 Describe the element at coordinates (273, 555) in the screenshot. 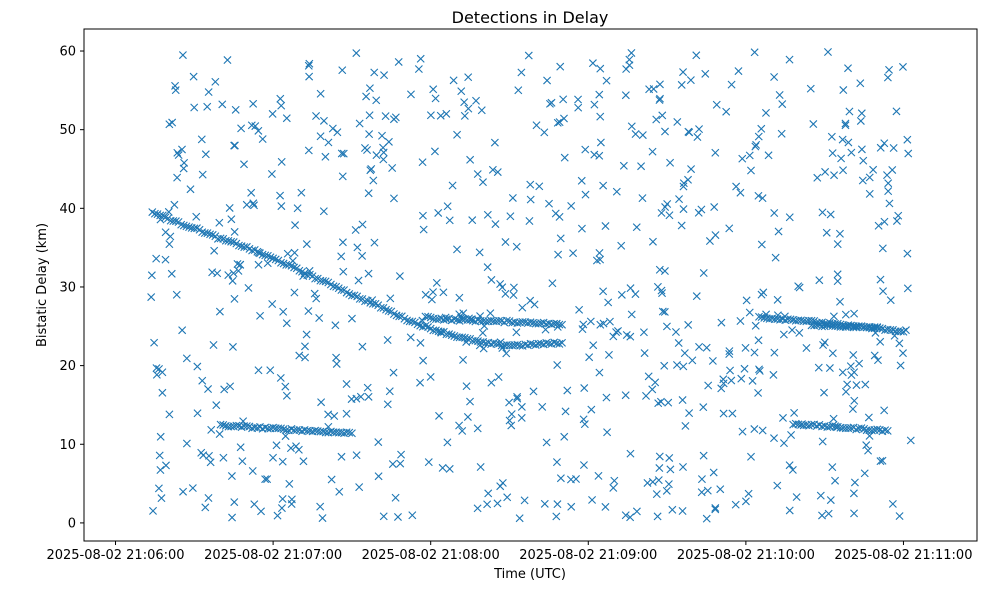

I see `x-tick-label: 2025-08-02 21:07:00` at that location.